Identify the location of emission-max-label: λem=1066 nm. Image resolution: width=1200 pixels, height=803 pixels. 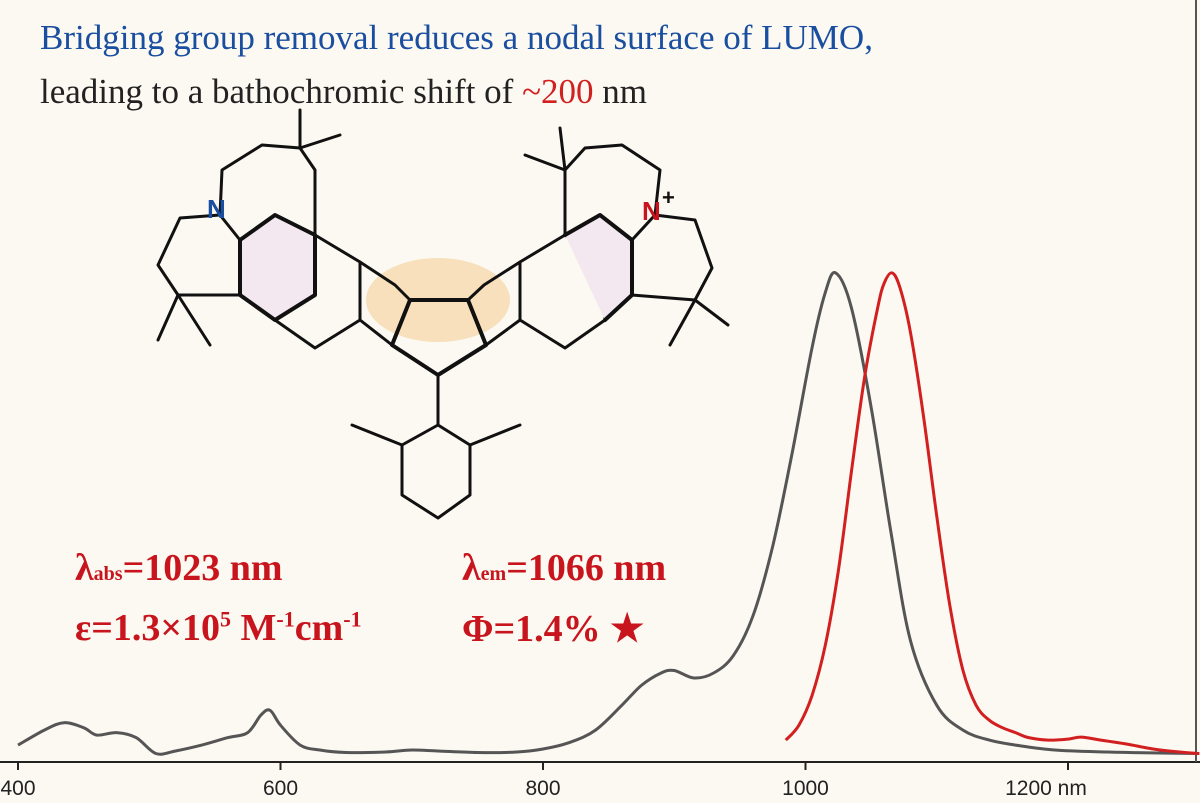
(564, 568).